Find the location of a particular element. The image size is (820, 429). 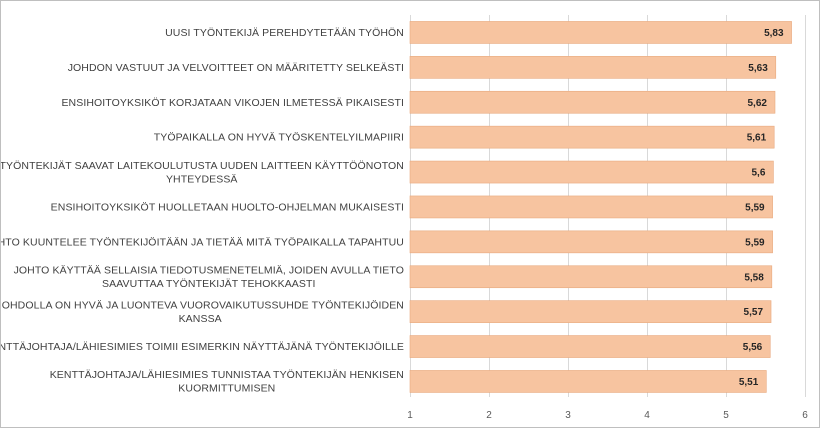

category-label: KANSSA is located at coordinates (200, 319).